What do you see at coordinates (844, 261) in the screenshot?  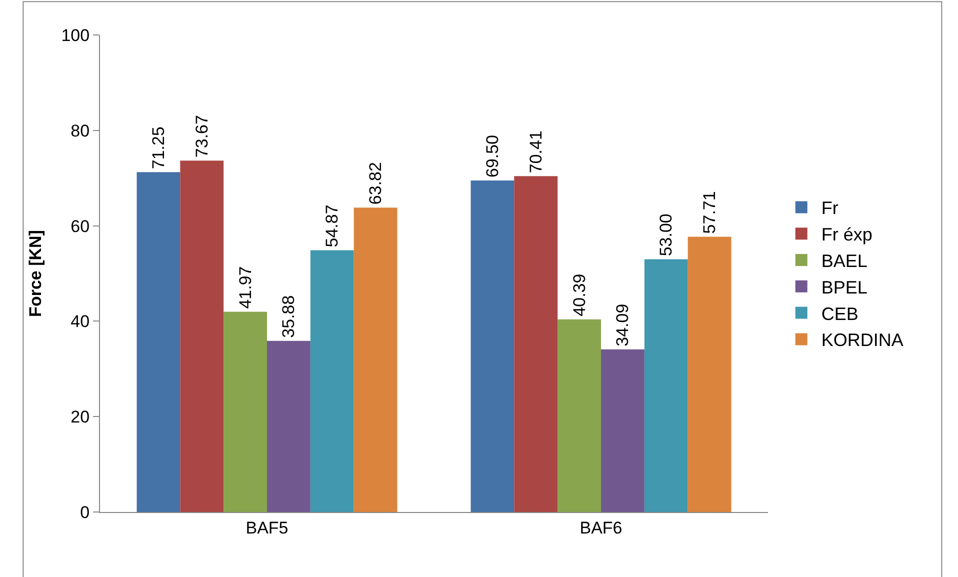 I see `legend-label: BAEL` at bounding box center [844, 261].